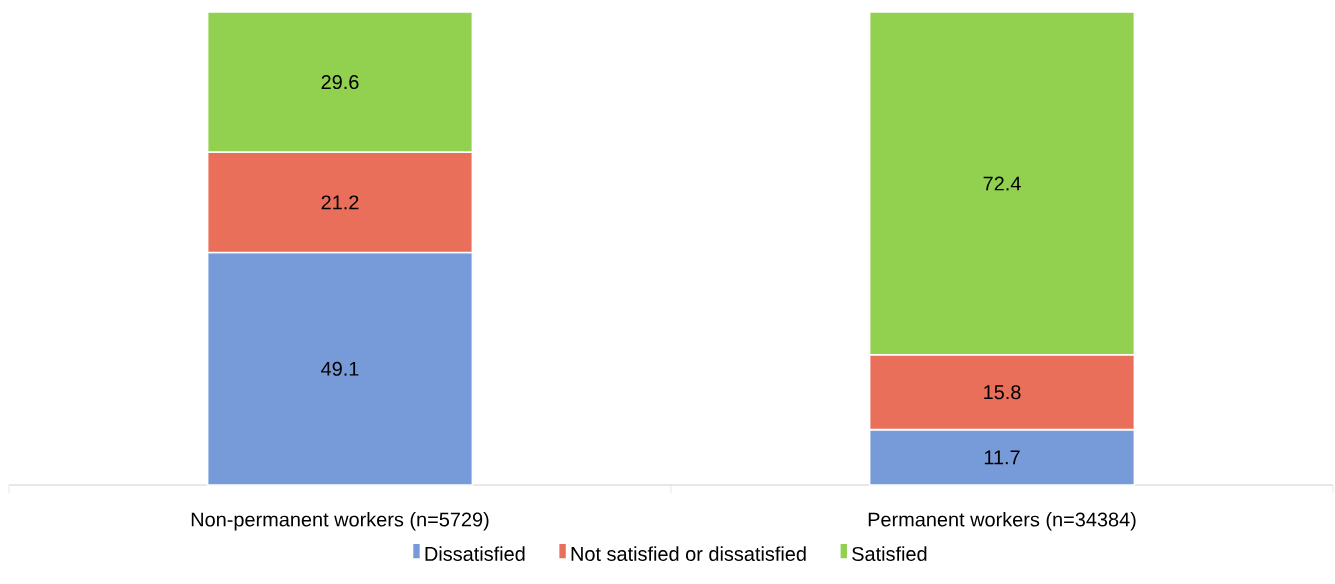 The image size is (1335, 584). I want to click on data-label: 29.6, so click(340, 82).